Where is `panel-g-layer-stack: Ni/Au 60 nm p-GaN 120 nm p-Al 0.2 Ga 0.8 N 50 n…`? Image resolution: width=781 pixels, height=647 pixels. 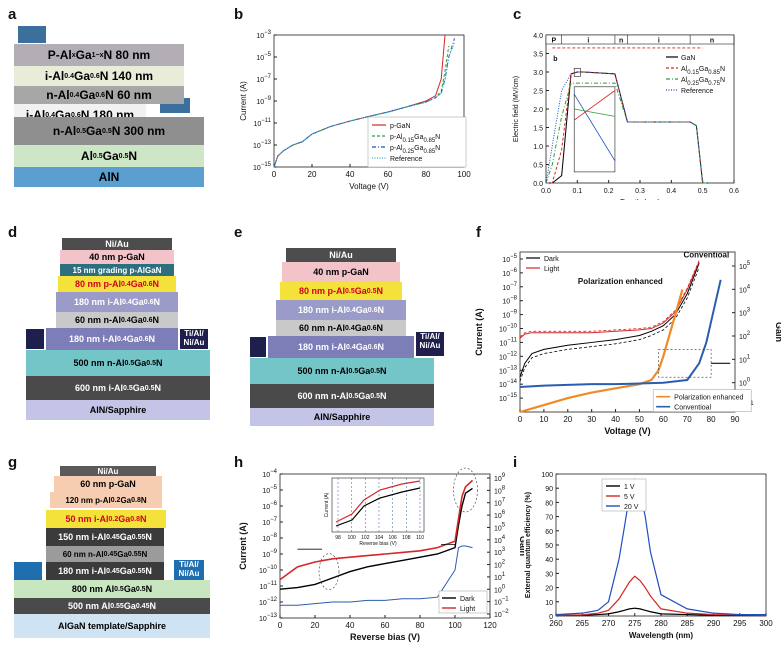 panel-g-layer-stack: Ni/Au 60 nm p-GaN 120 nm p-Al 0.2 Ga 0.8 N 50 n… is located at coordinates (115, 550).